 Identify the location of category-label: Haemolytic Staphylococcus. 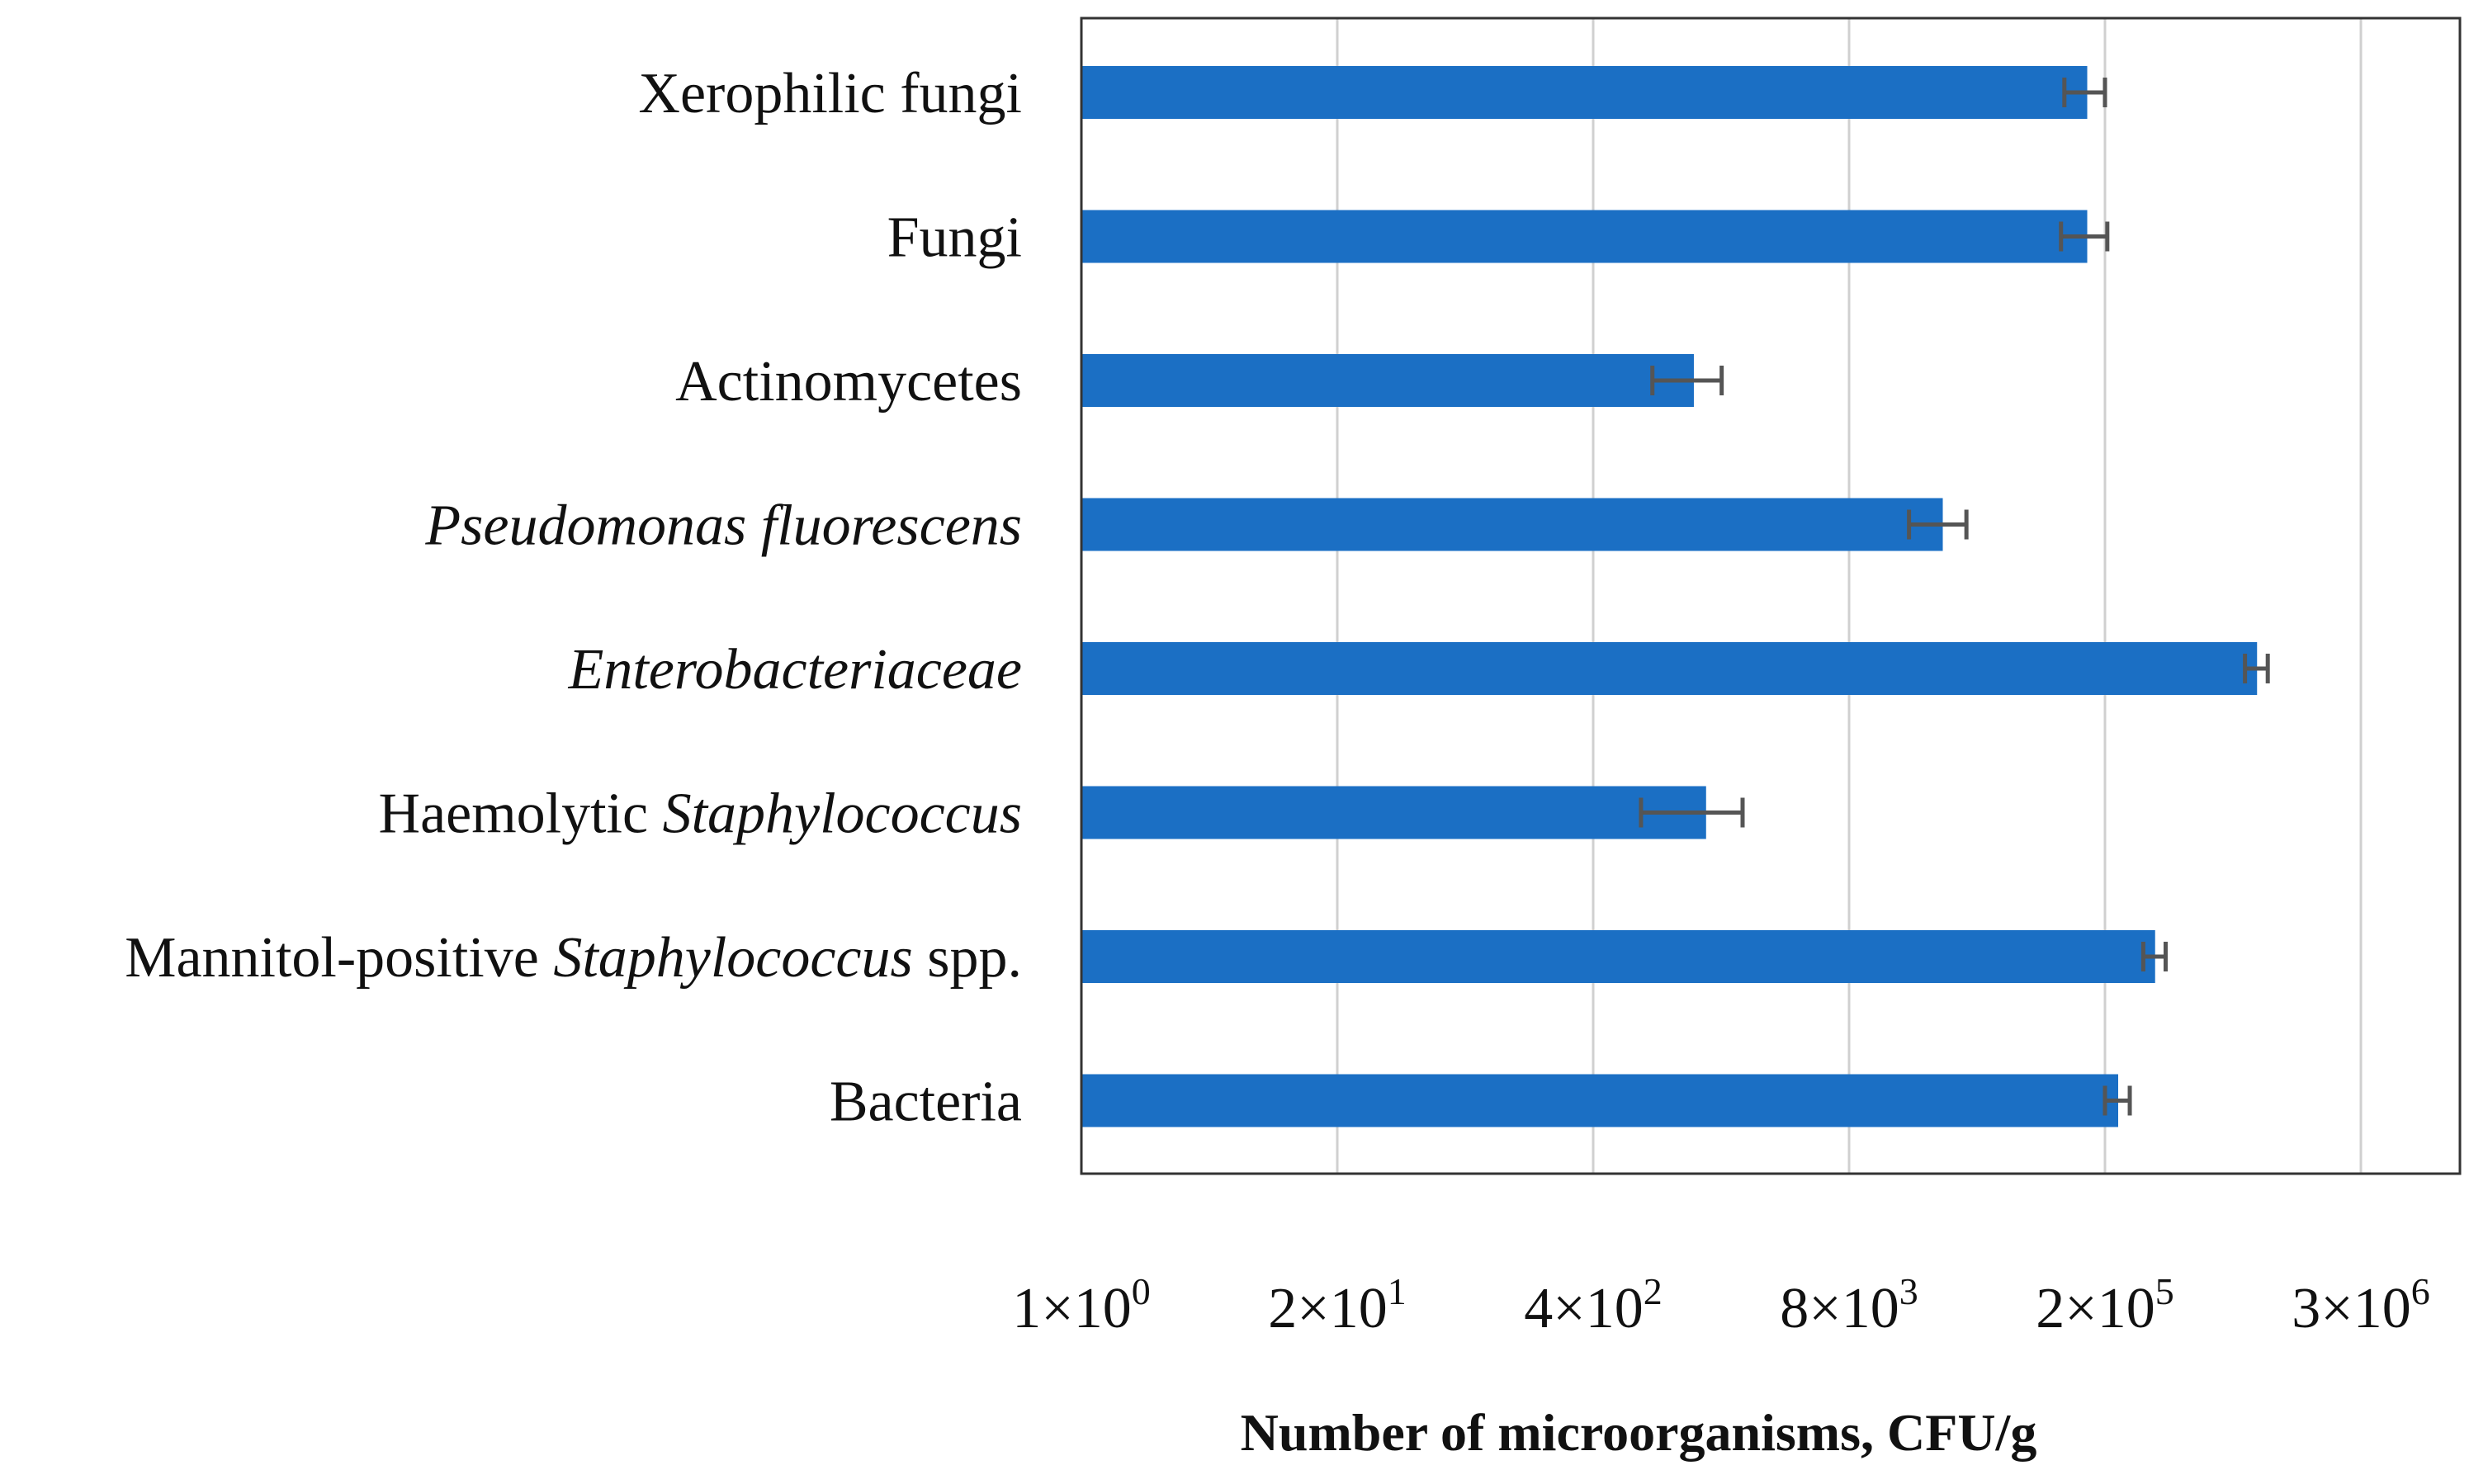
(700, 814).